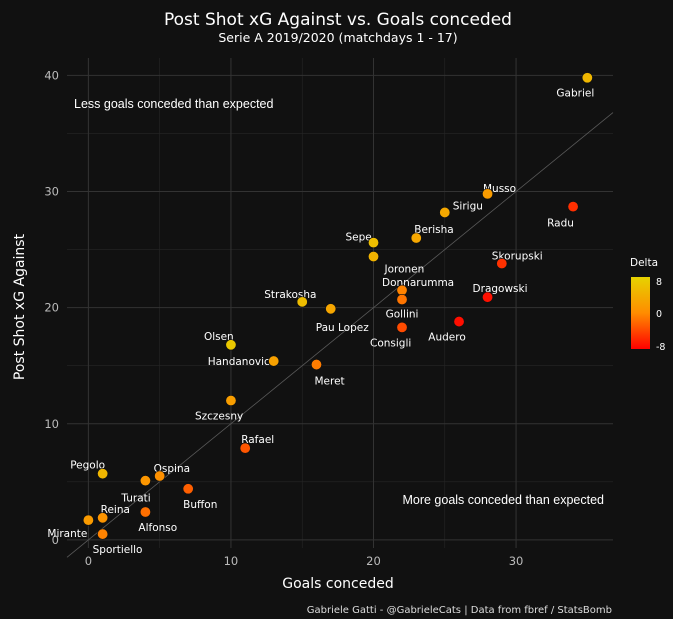 This screenshot has width=673, height=619. What do you see at coordinates (200, 505) in the screenshot?
I see `point-label: Buffon` at bounding box center [200, 505].